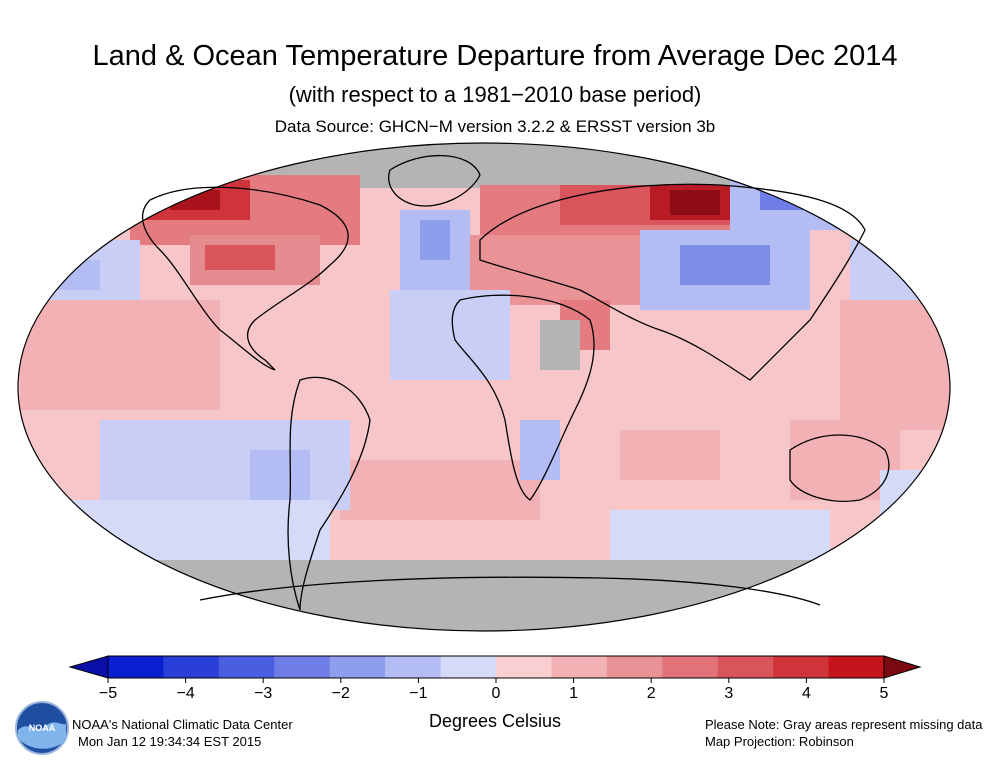 This screenshot has height=765, width=990. I want to click on colorbar-tick-label: 0, so click(496, 693).